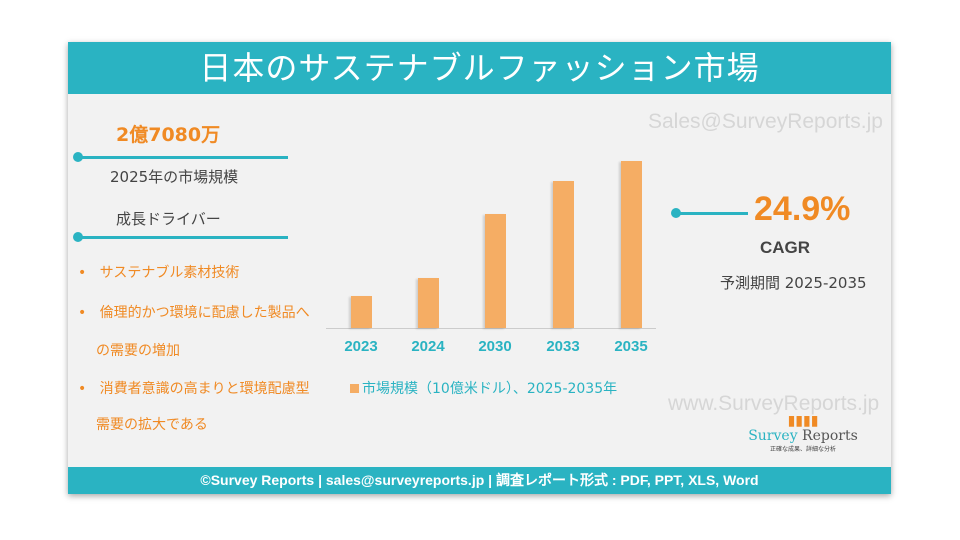 The image size is (960, 540). What do you see at coordinates (803, 433) in the screenshot?
I see `logo: ▮▮▮▮ Survey Reports 正確な成果、詳細な分析` at bounding box center [803, 433].